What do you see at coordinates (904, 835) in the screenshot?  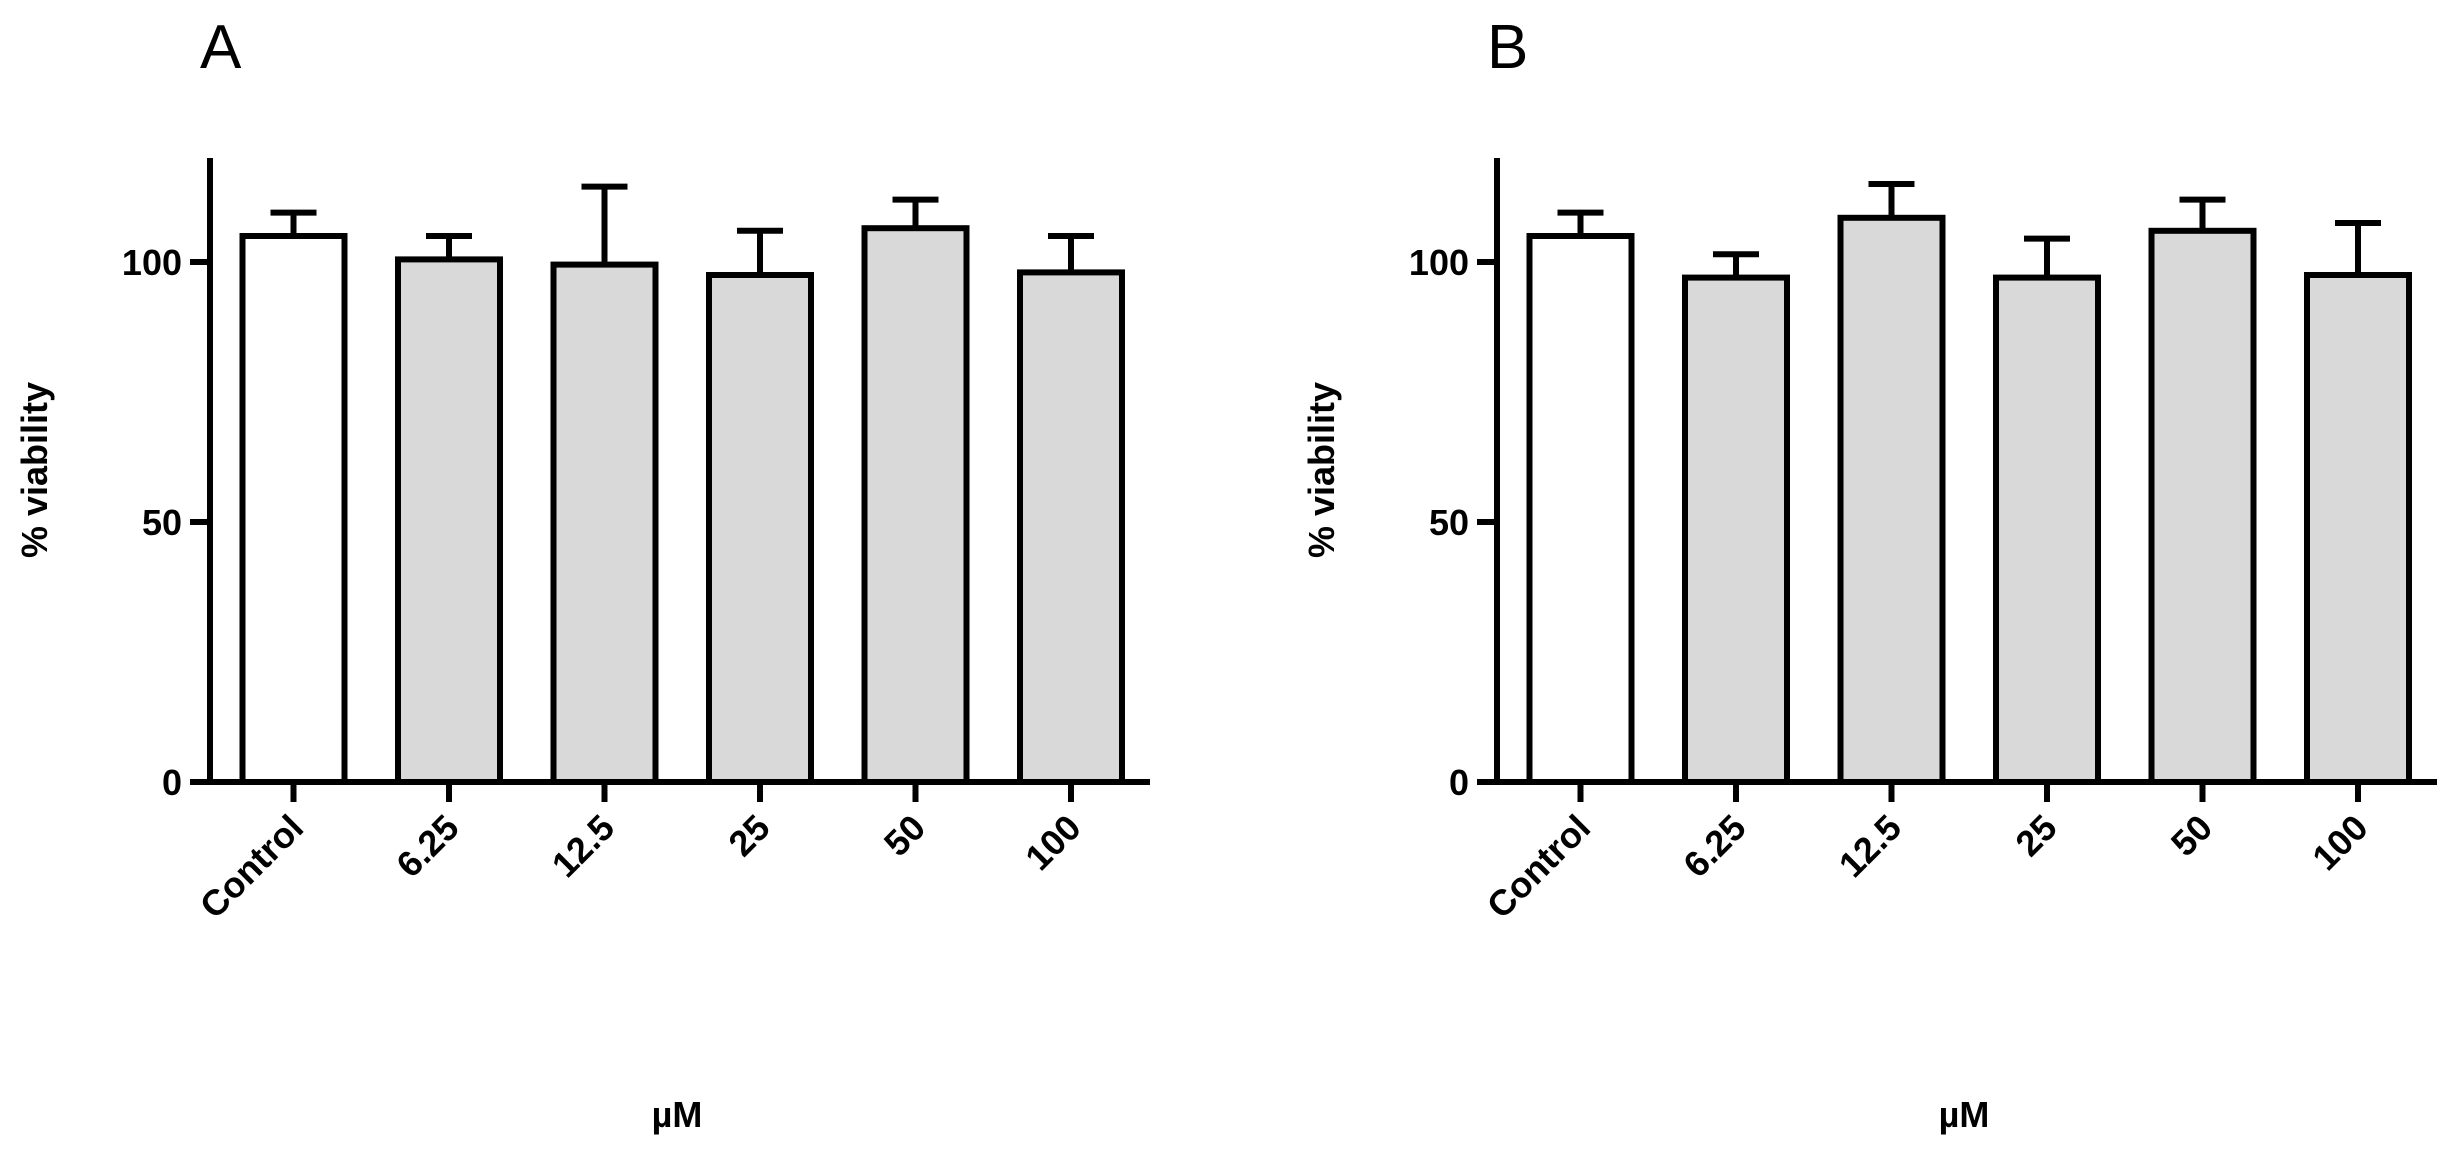 I see `x-tick-label-a: 50` at bounding box center [904, 835].